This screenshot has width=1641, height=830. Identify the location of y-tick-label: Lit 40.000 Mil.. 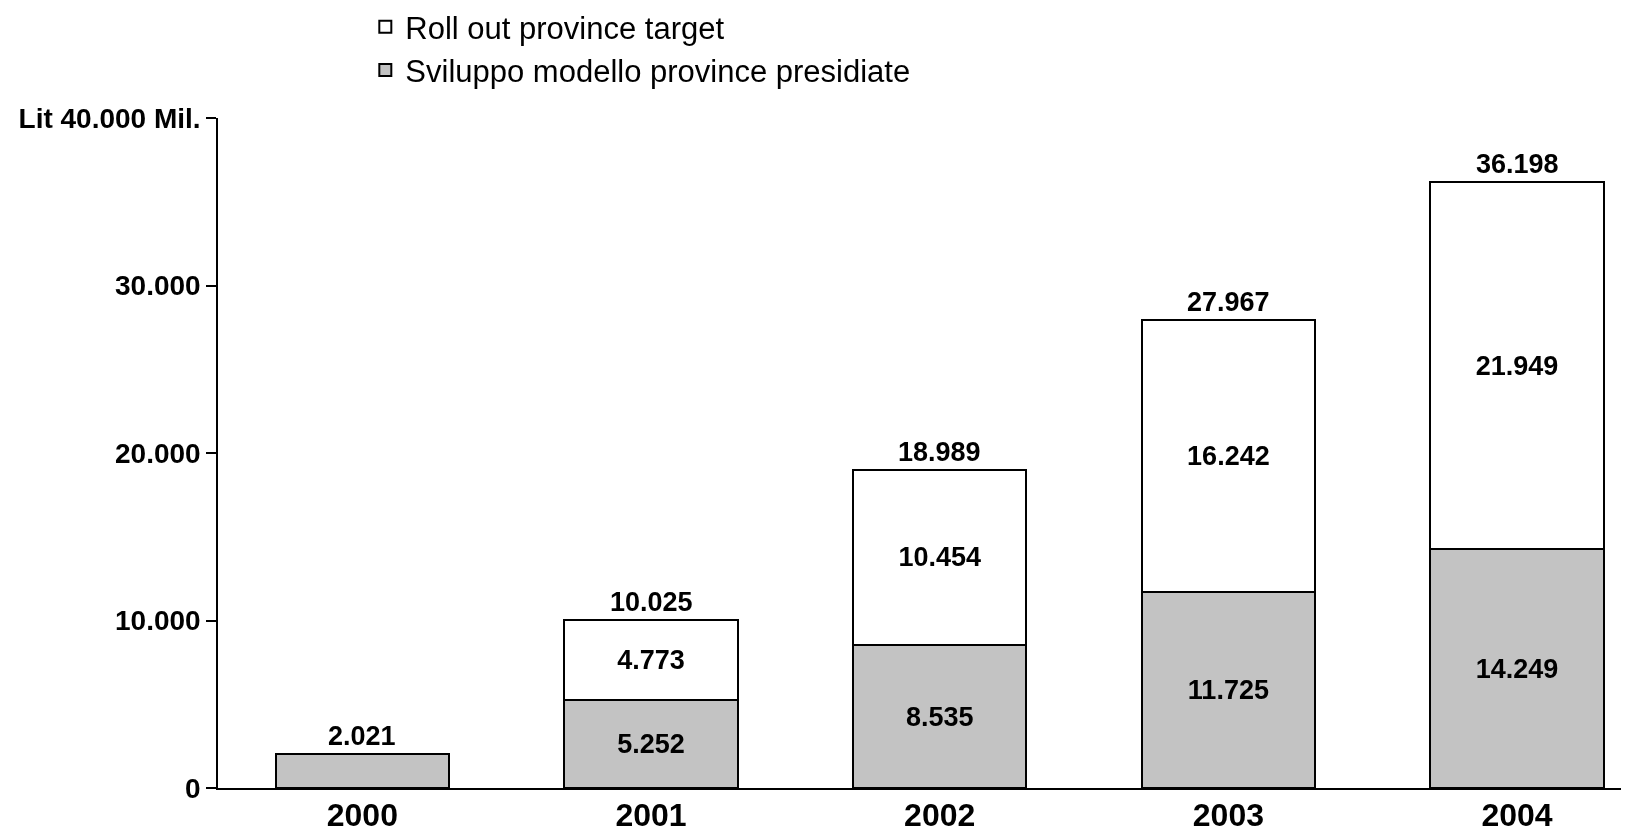
(109, 118).